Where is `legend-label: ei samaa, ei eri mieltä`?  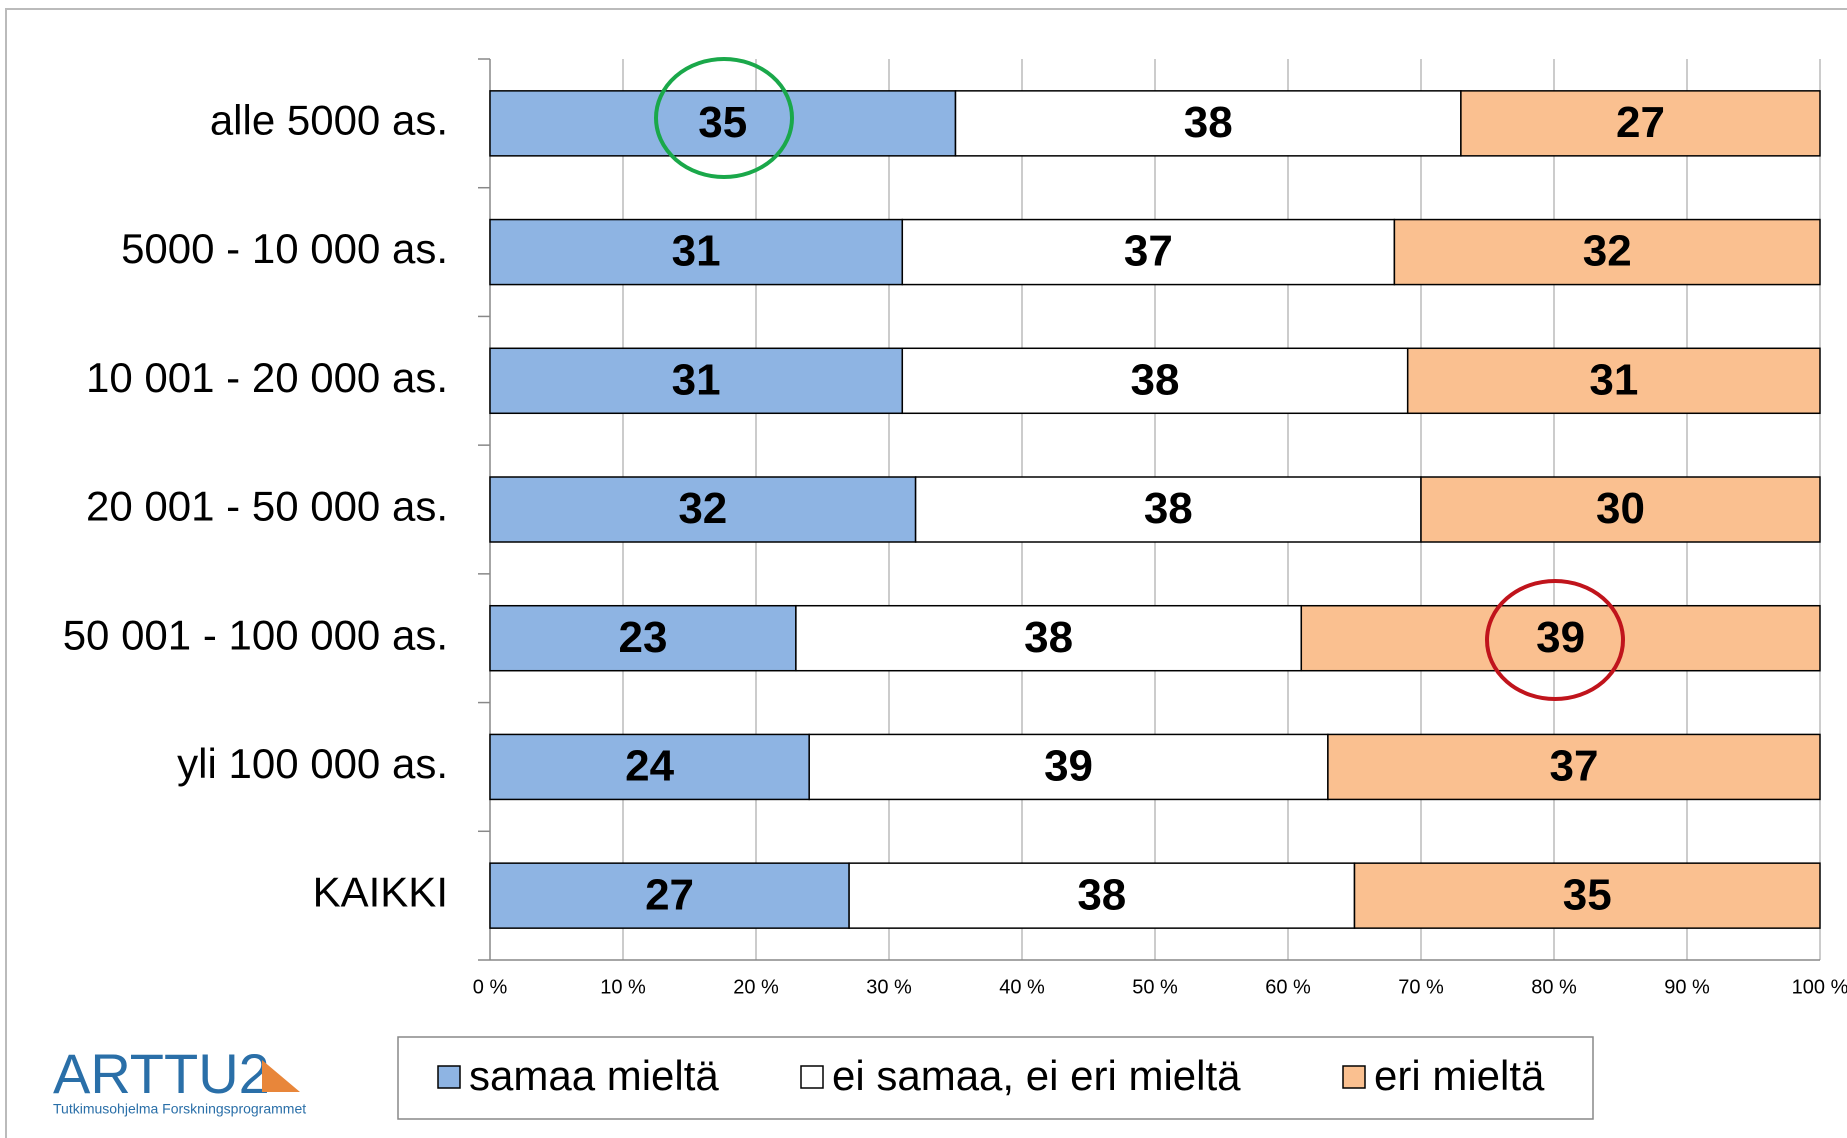
legend-label: ei samaa, ei eri mieltä is located at coordinates (1036, 1075).